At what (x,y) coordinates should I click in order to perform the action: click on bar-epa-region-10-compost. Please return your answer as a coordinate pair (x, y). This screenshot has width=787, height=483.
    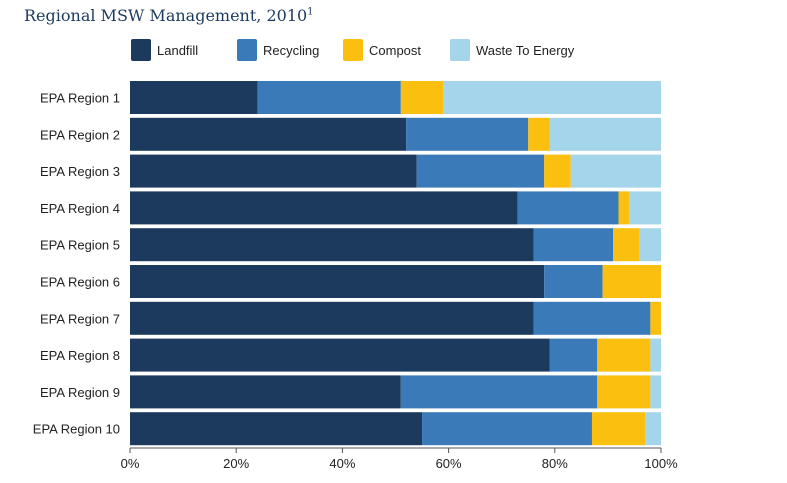
    Looking at the image, I should click on (618, 429).